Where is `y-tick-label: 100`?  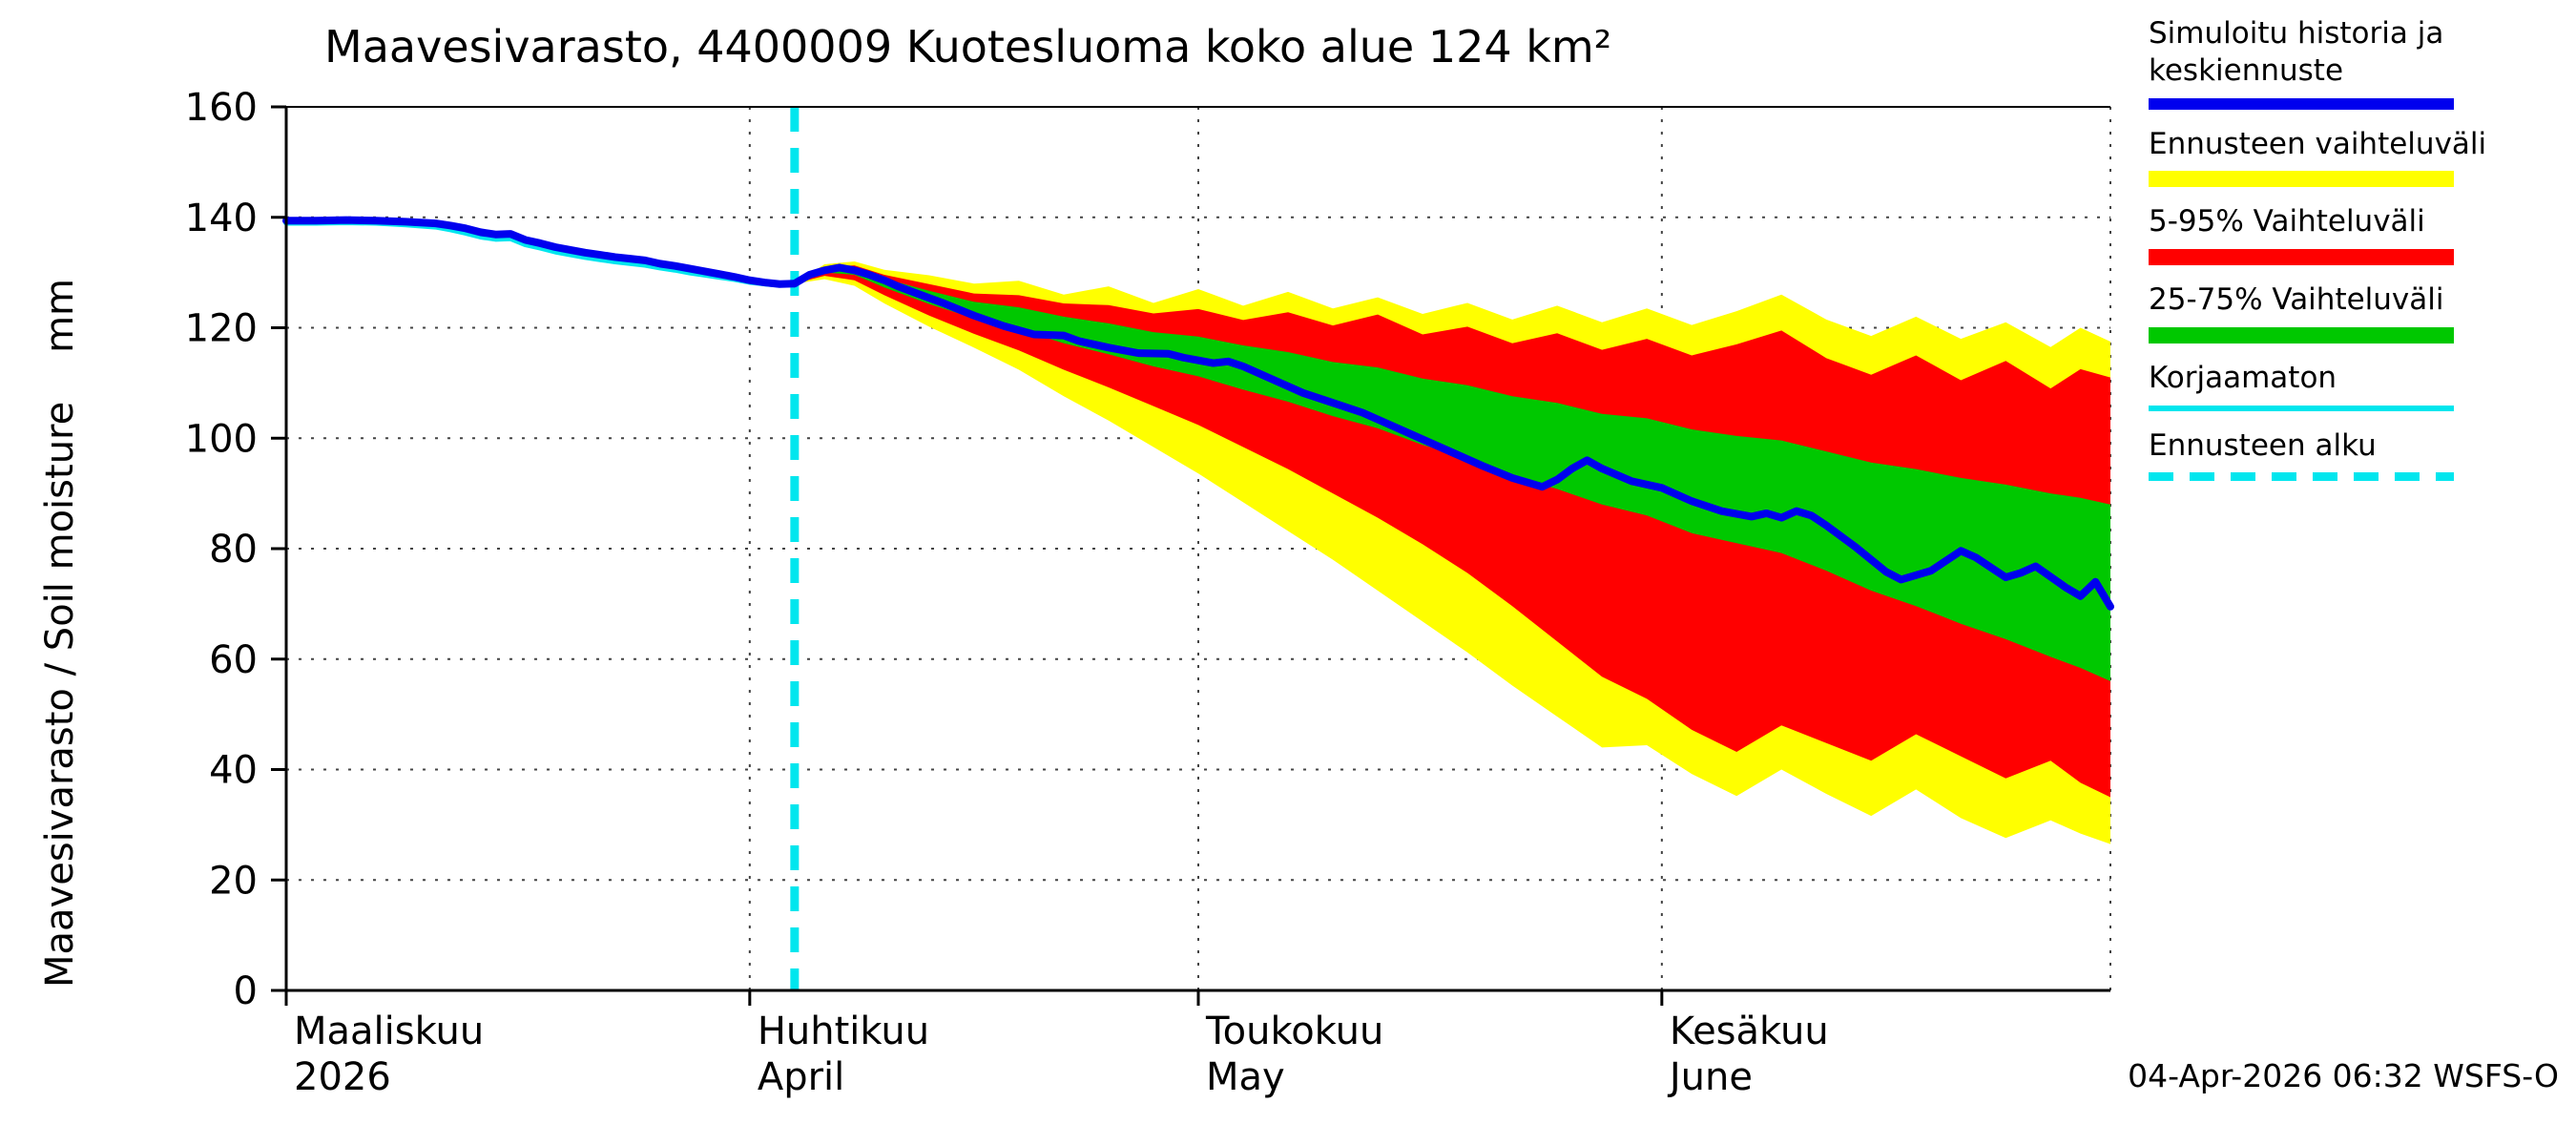 y-tick-label: 100 is located at coordinates (221, 439).